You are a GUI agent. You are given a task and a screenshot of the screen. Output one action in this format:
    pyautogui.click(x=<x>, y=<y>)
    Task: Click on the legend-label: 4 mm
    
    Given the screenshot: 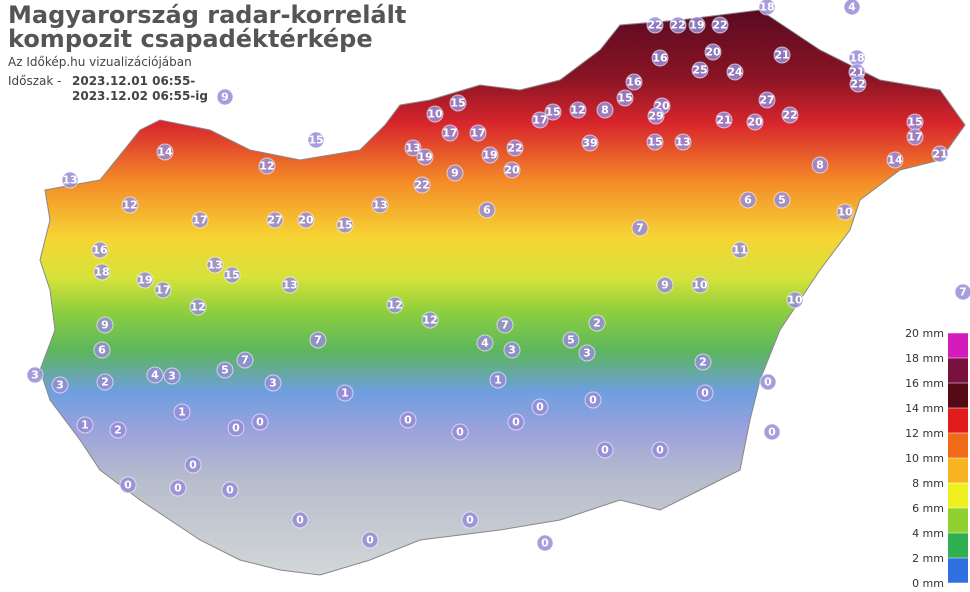 What is the action you would take?
    pyautogui.click(x=928, y=533)
    